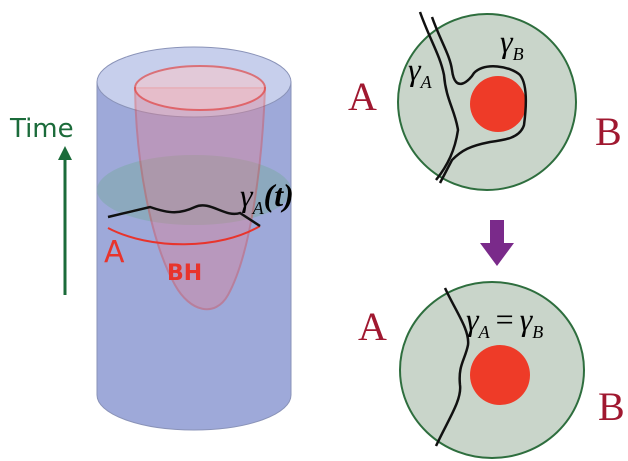  I want to click on disk-bottom, so click(492, 370).